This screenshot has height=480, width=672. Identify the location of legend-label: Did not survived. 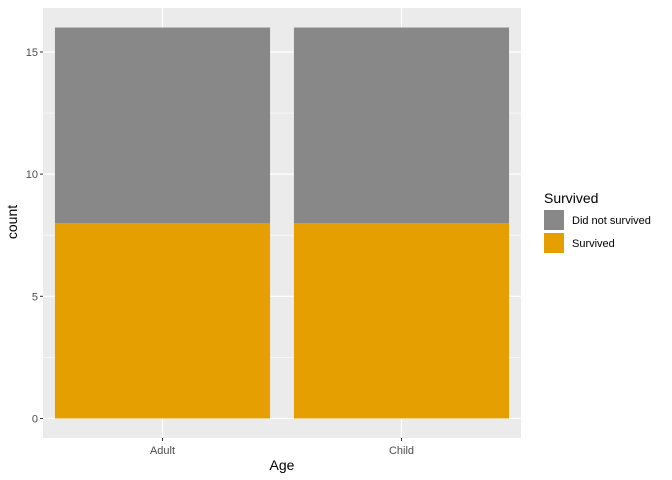
(611, 221).